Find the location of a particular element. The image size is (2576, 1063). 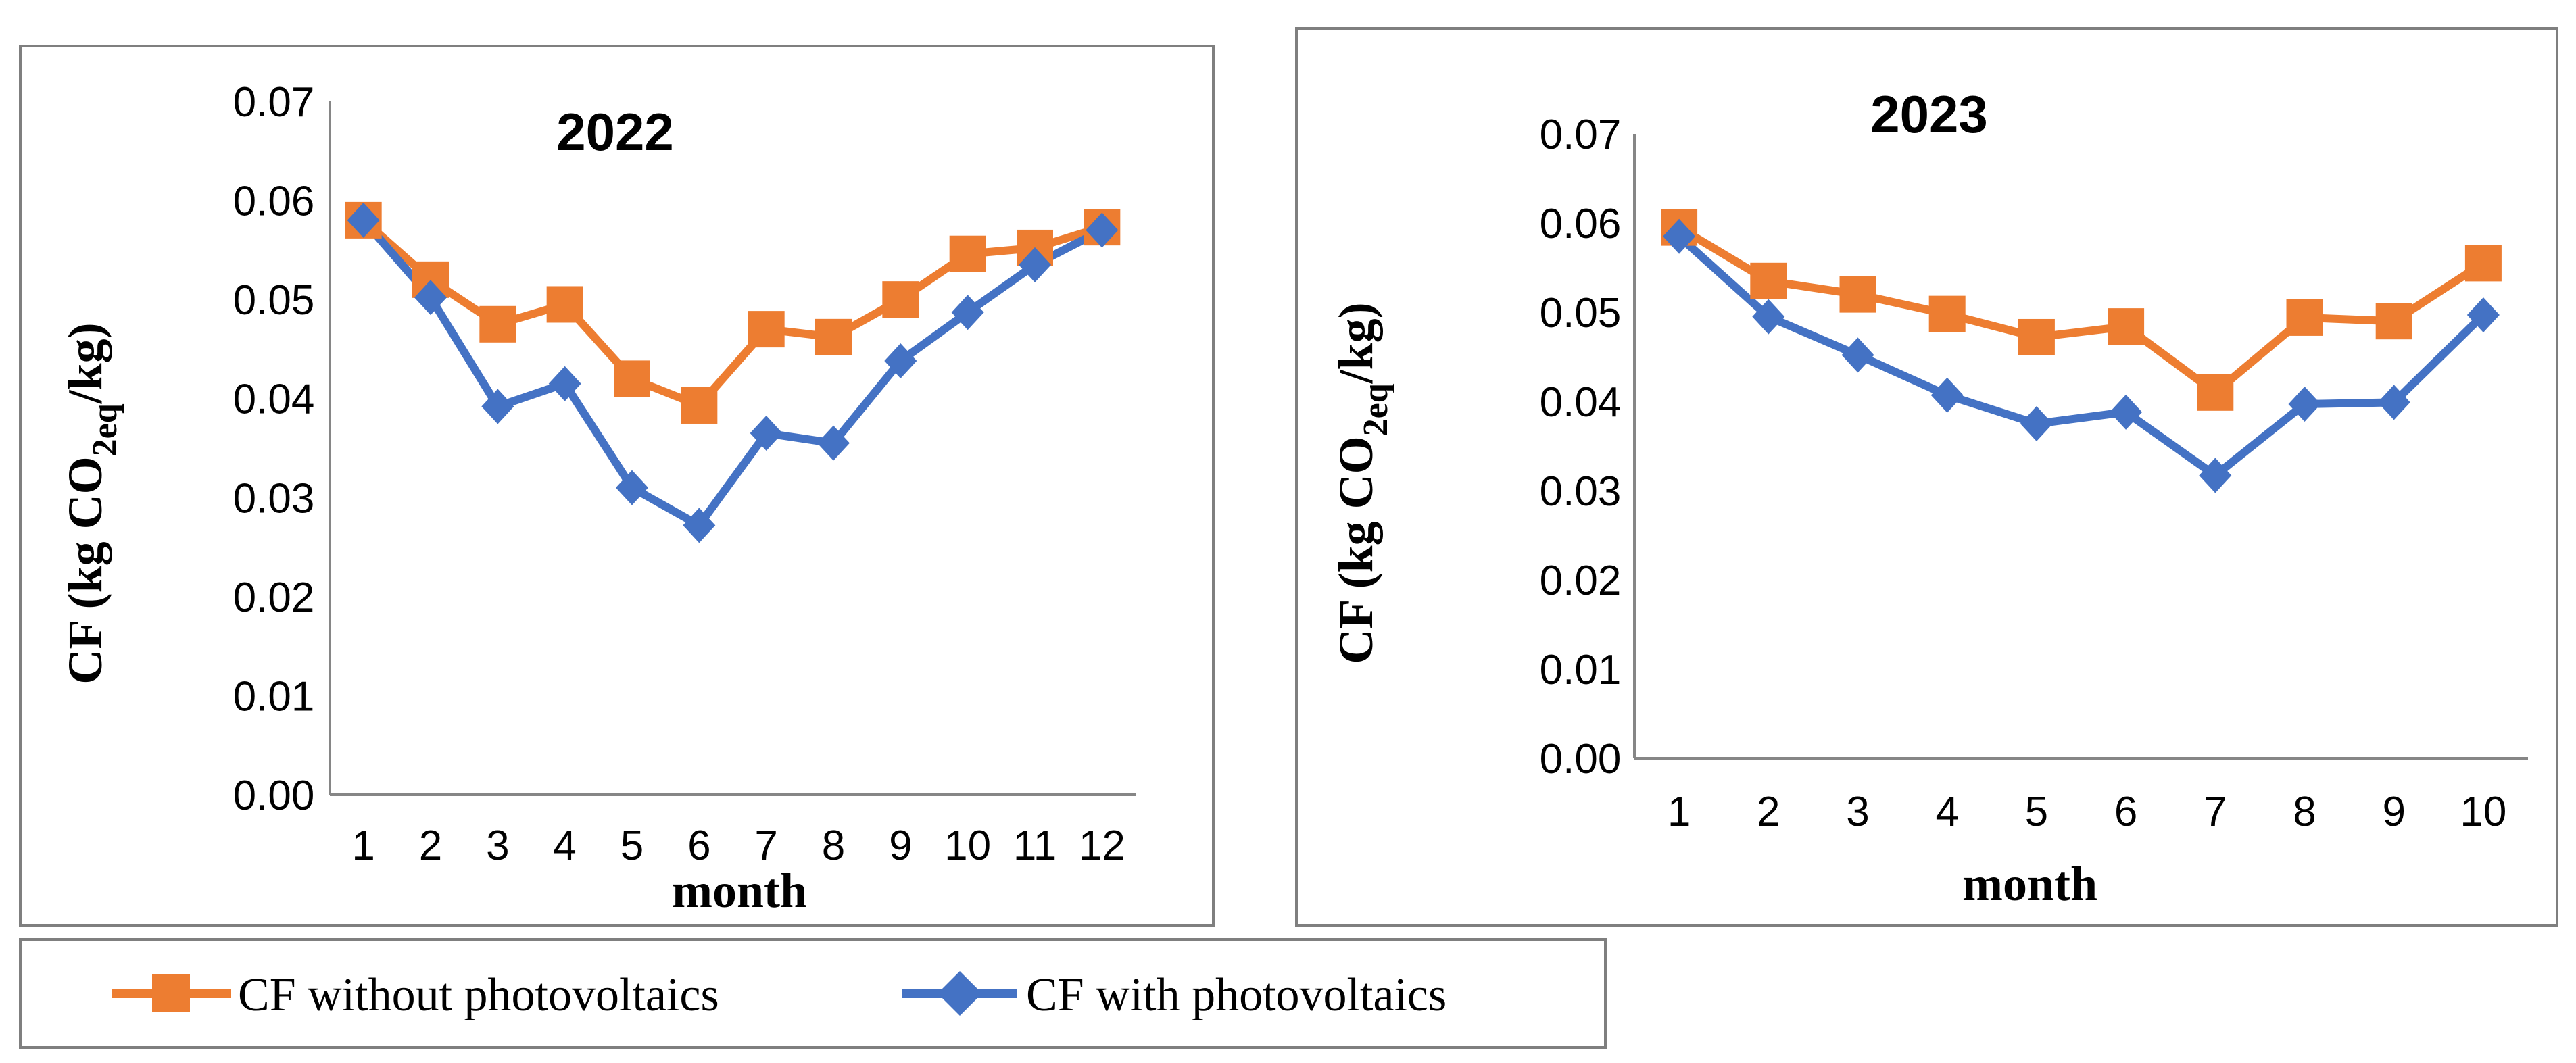

y-tick-label: 0.02 is located at coordinates (1581, 581).